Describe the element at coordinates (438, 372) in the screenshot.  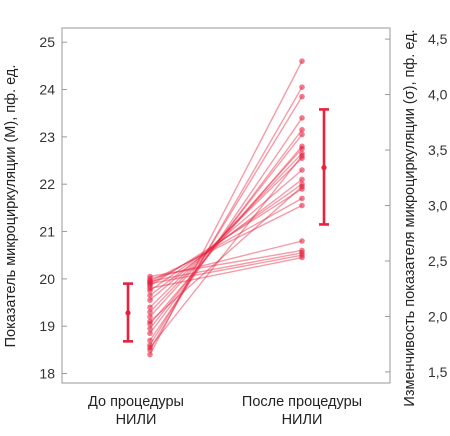
I see `right-tick-label: 1,5` at that location.